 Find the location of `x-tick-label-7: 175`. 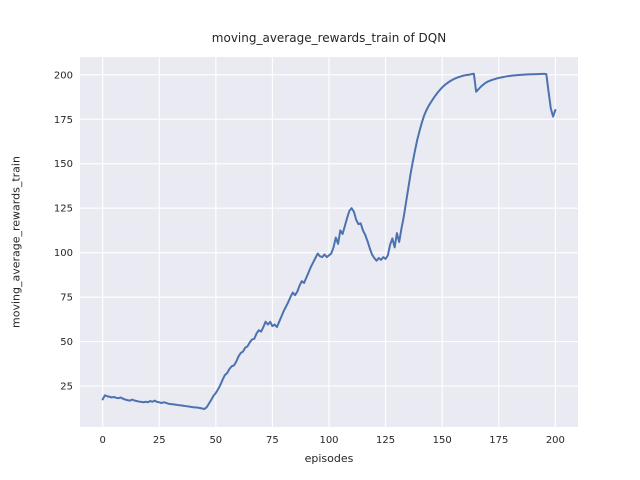

x-tick-label-7: 175 is located at coordinates (498, 440).